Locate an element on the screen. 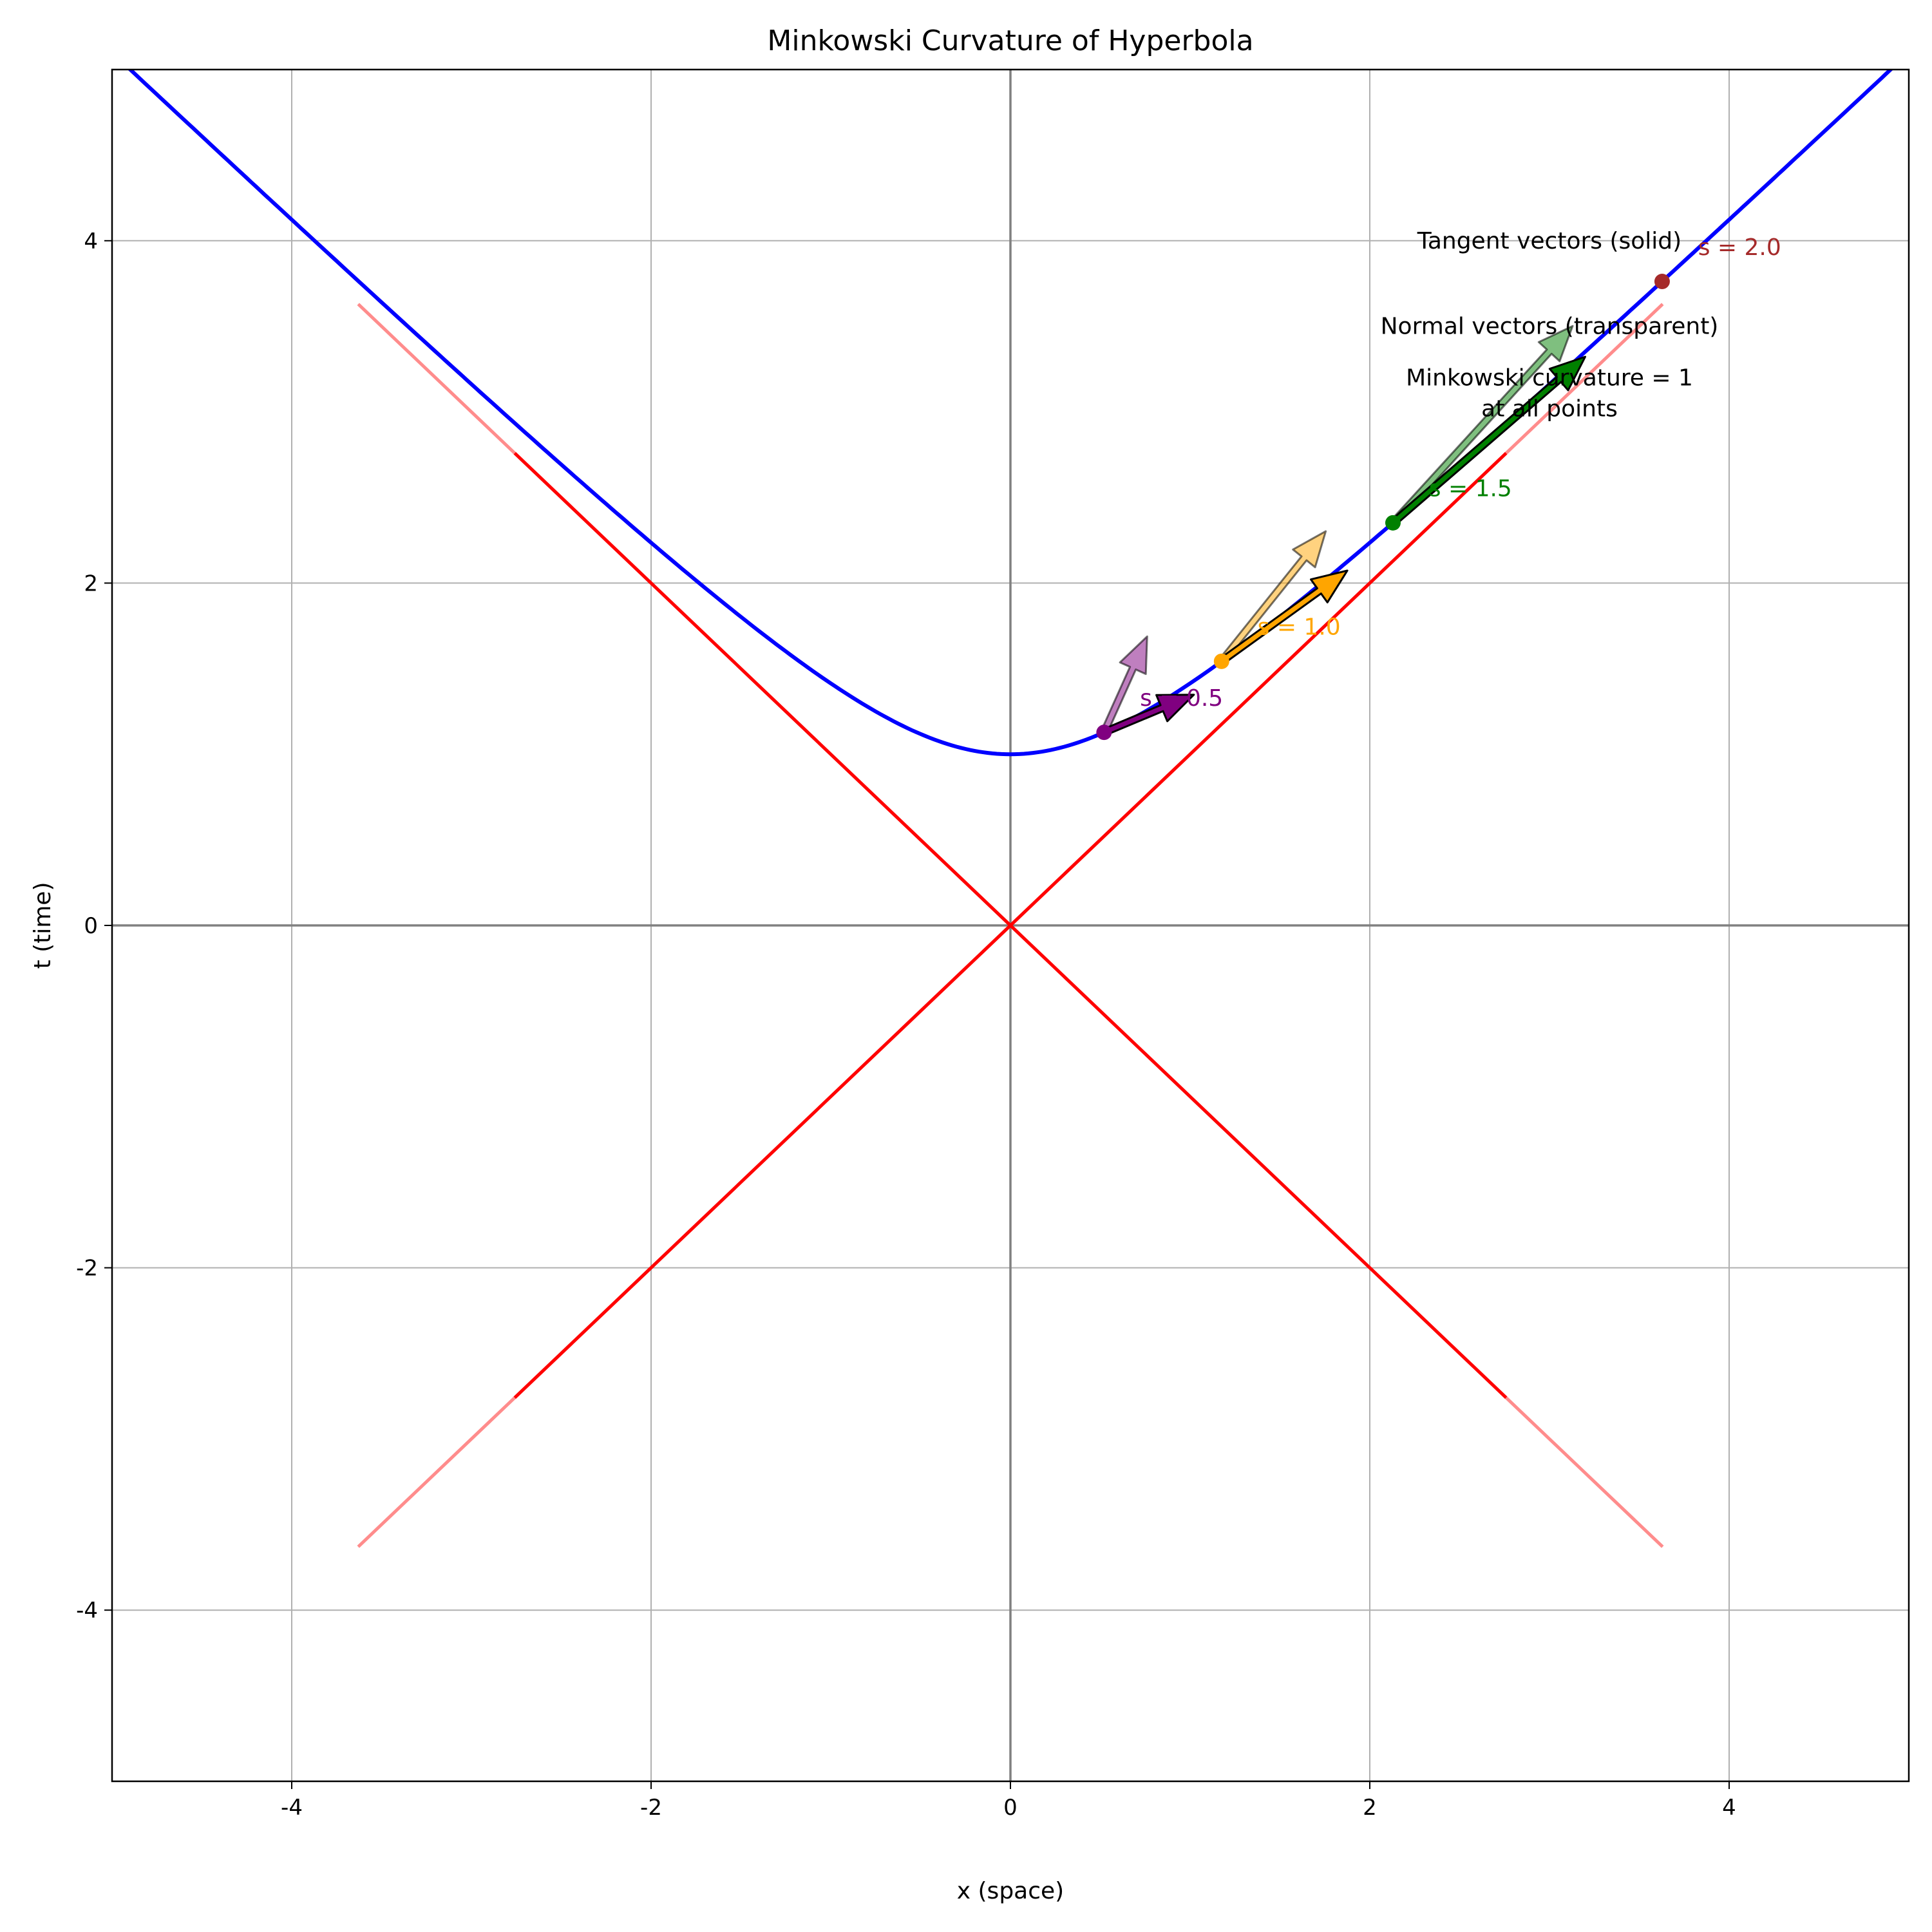  y-tick-label: 0 is located at coordinates (91, 926).